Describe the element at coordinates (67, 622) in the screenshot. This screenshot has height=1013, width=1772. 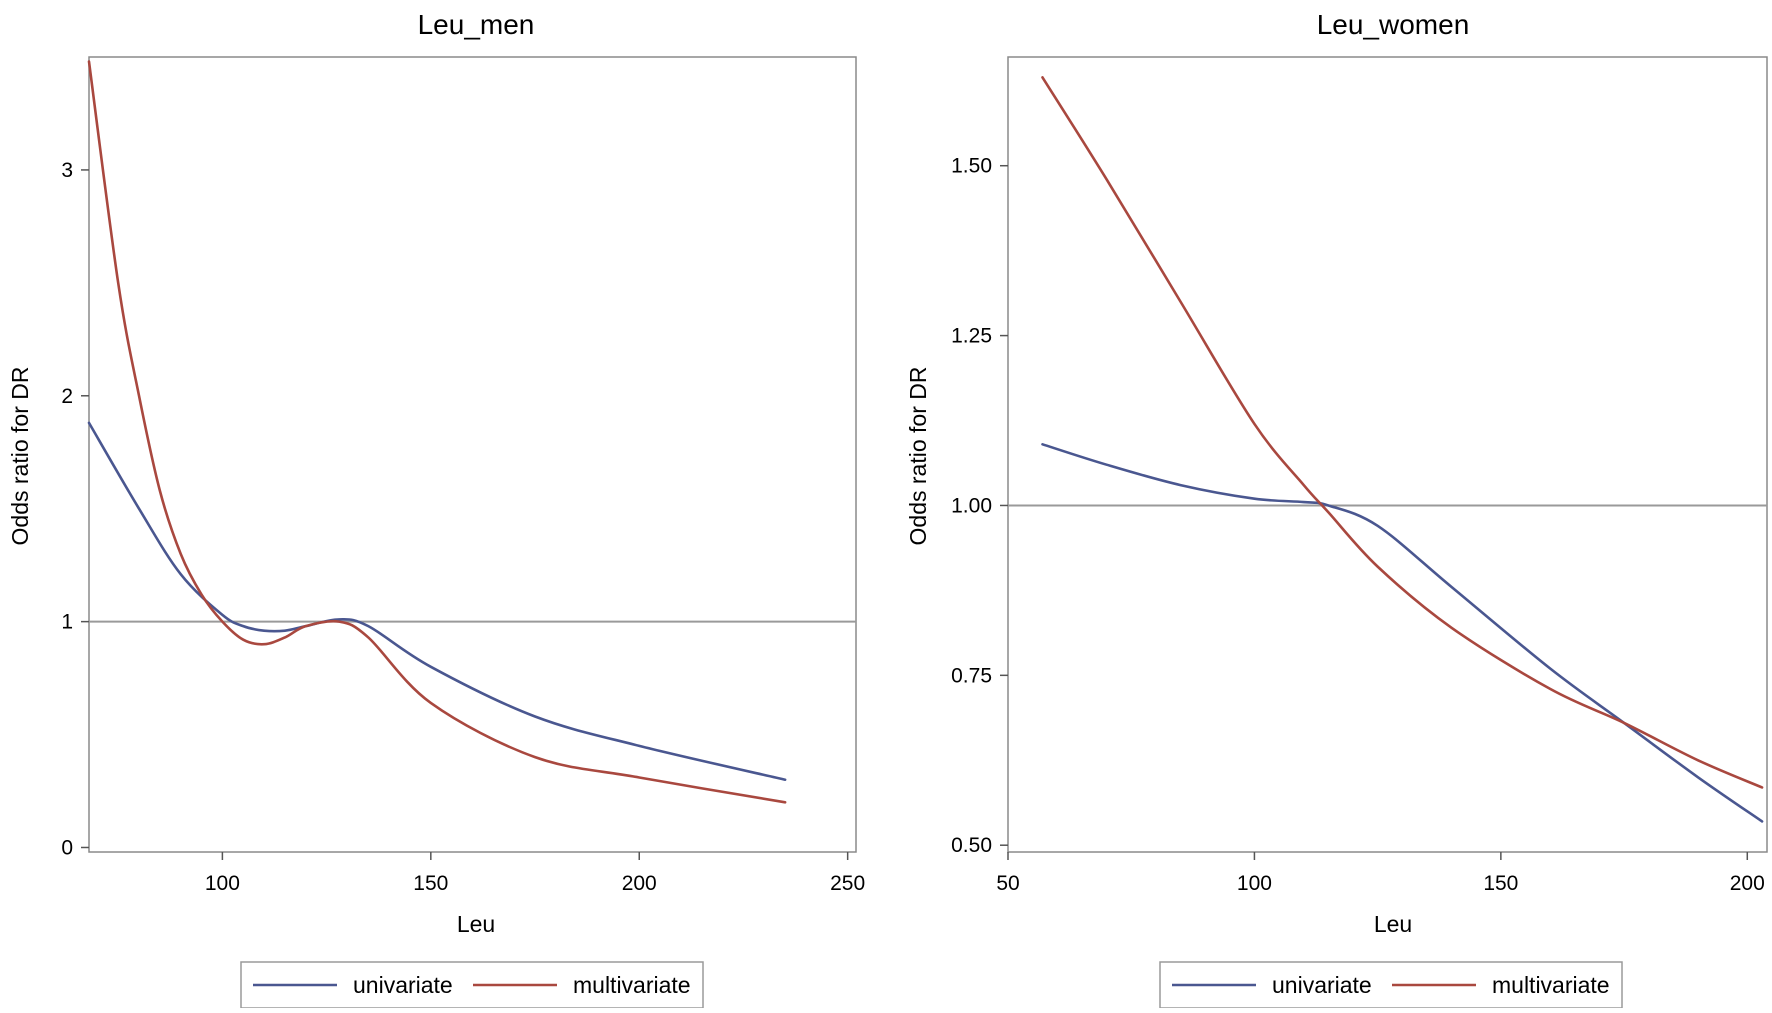
I see `y-tick-label: 1` at that location.